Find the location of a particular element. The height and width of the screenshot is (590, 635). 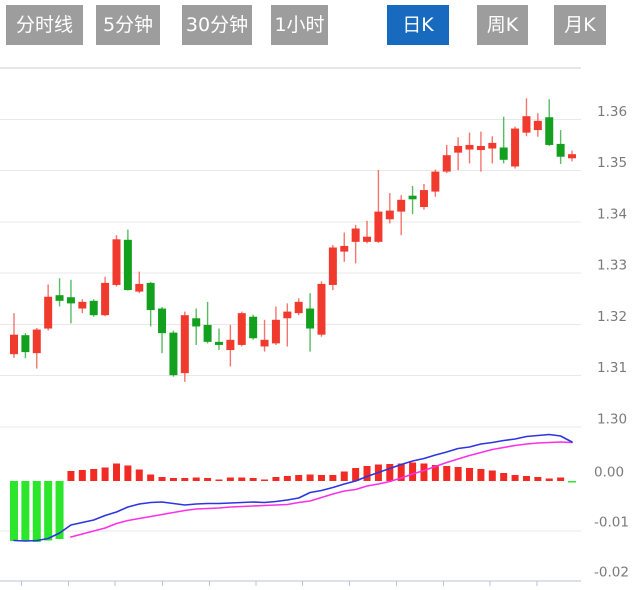

macd-axis-label: -0.01 is located at coordinates (611, 523).